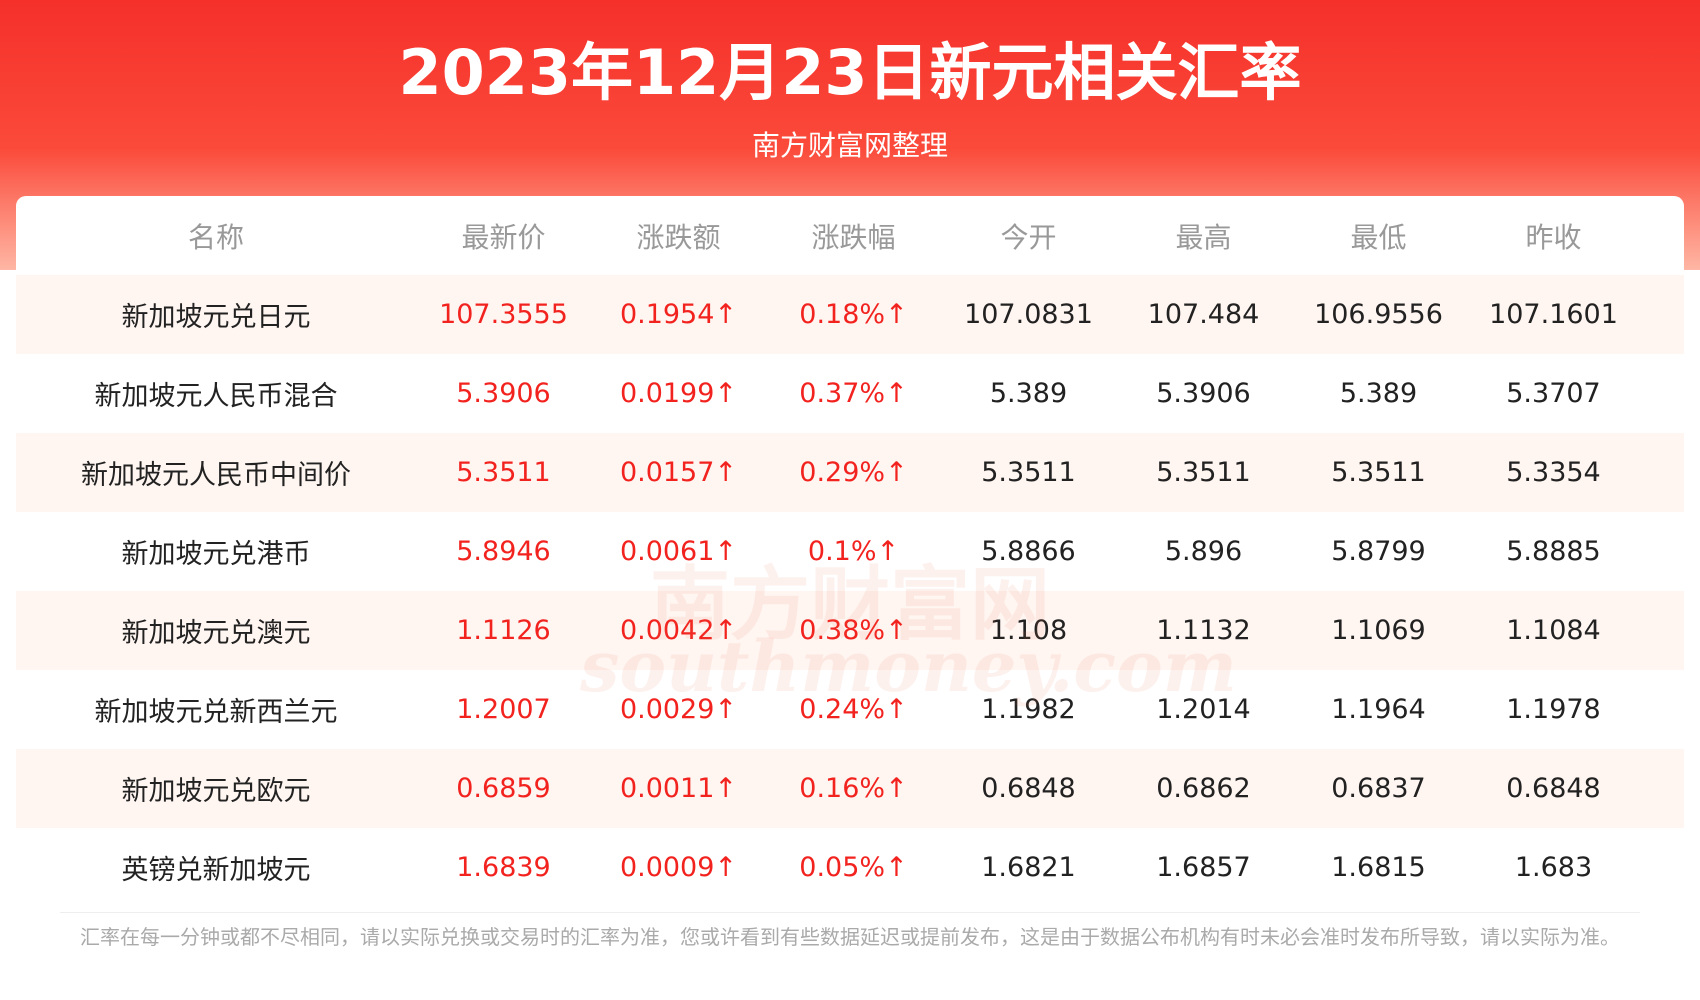 The image size is (1700, 1000). Describe the element at coordinates (1553, 630) in the screenshot. I see `cell: 1.1084` at that location.